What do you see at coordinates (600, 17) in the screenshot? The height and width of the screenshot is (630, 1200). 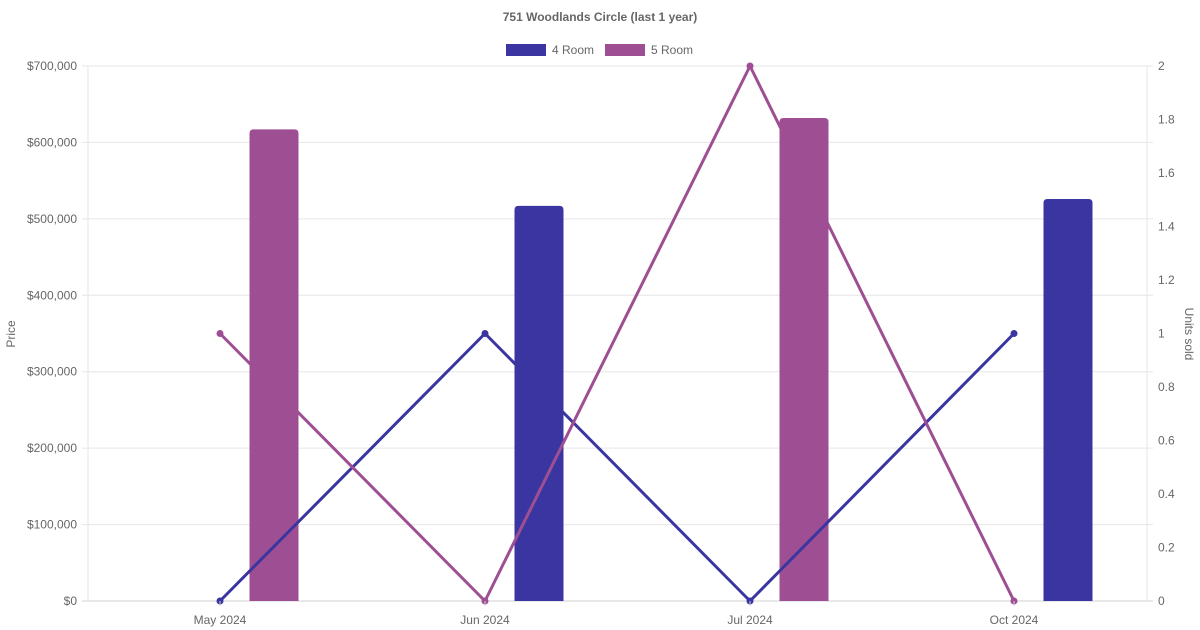 I see `chart-title: 751 Woodlands Circle (last 1 year)` at bounding box center [600, 17].